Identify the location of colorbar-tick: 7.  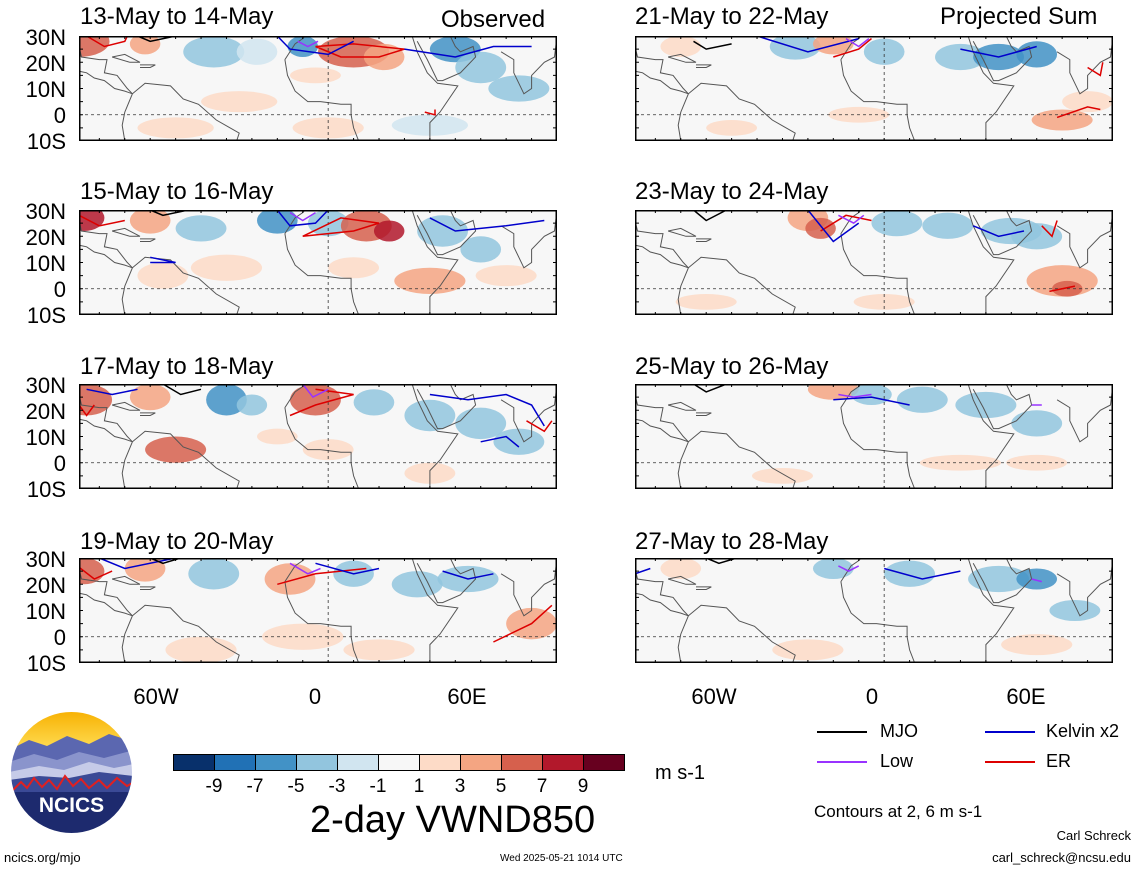
(542, 786).